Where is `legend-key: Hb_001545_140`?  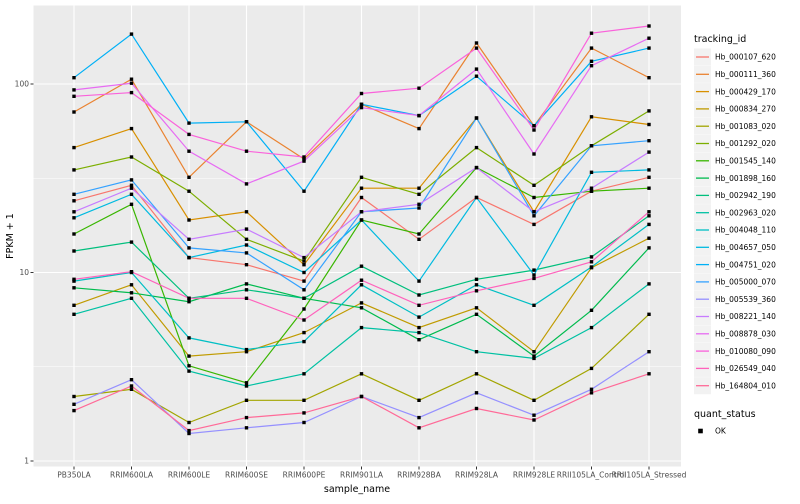 legend-key: Hb_001545_140 is located at coordinates (735, 161).